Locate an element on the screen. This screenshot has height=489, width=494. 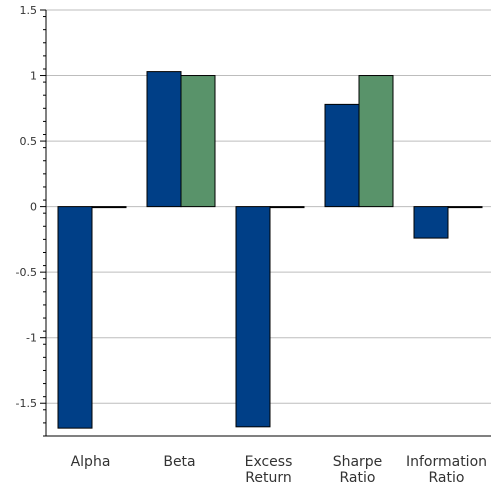
y-tick-label: 1.5 is located at coordinates (29, 10).